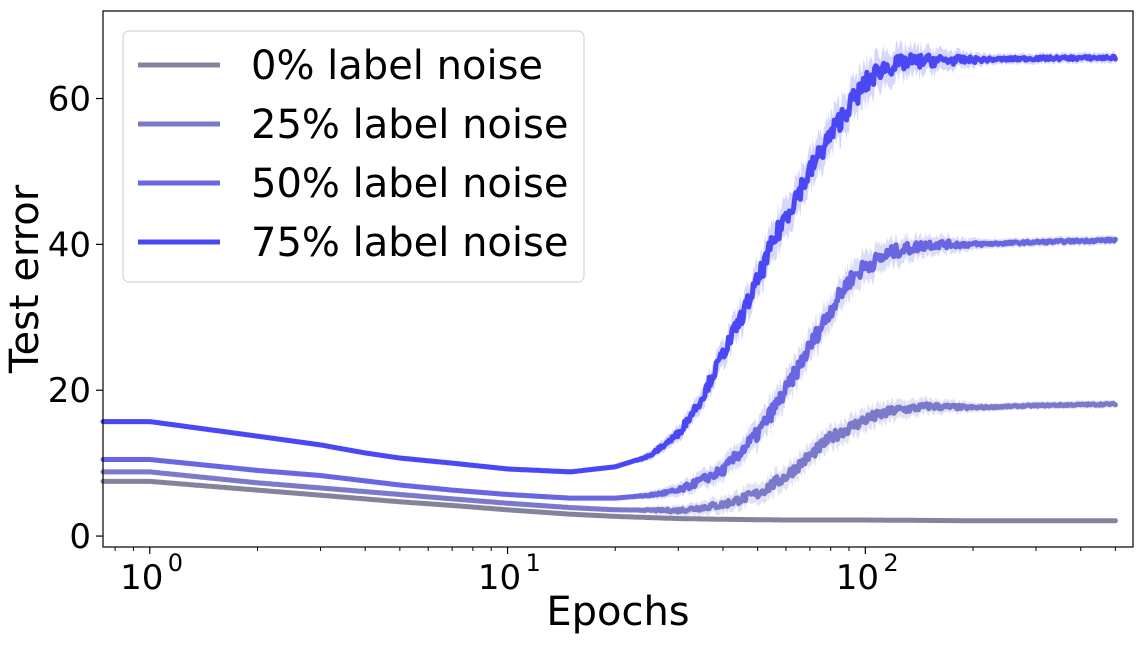  I want to click on legend-label-3: 75% label noise, so click(409, 243).